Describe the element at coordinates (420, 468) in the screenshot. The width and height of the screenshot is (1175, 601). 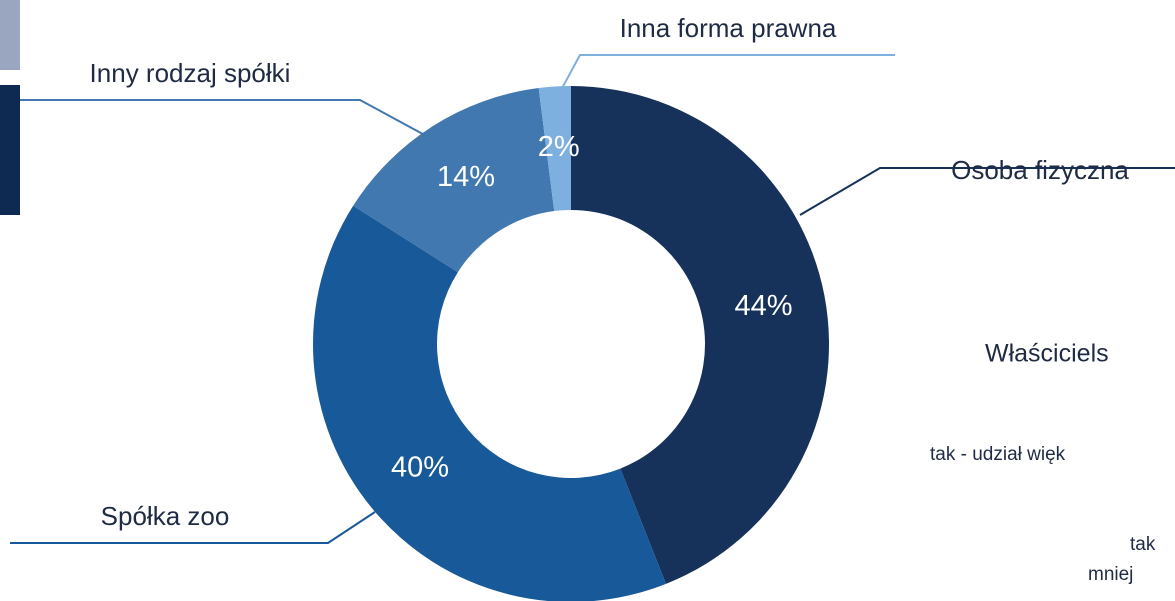
I see `data-label: 40%` at that location.